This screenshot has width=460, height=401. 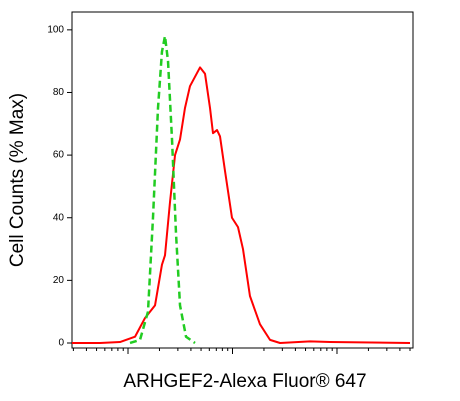 What do you see at coordinates (17, 180) in the screenshot?
I see `y-axis-label: Cell Counts (% Max)` at bounding box center [17, 180].